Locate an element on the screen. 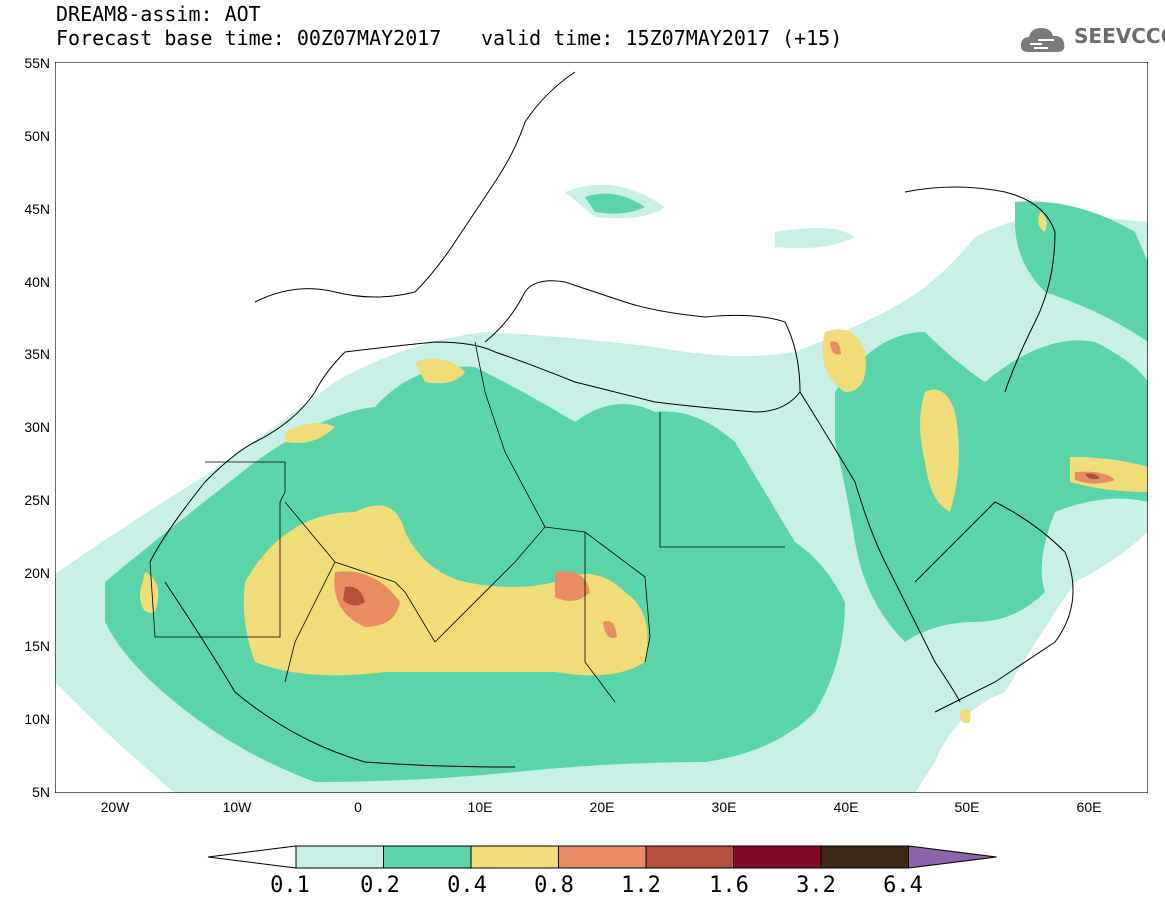 This screenshot has width=1165, height=905. y-tick-label: 45N is located at coordinates (37, 209).